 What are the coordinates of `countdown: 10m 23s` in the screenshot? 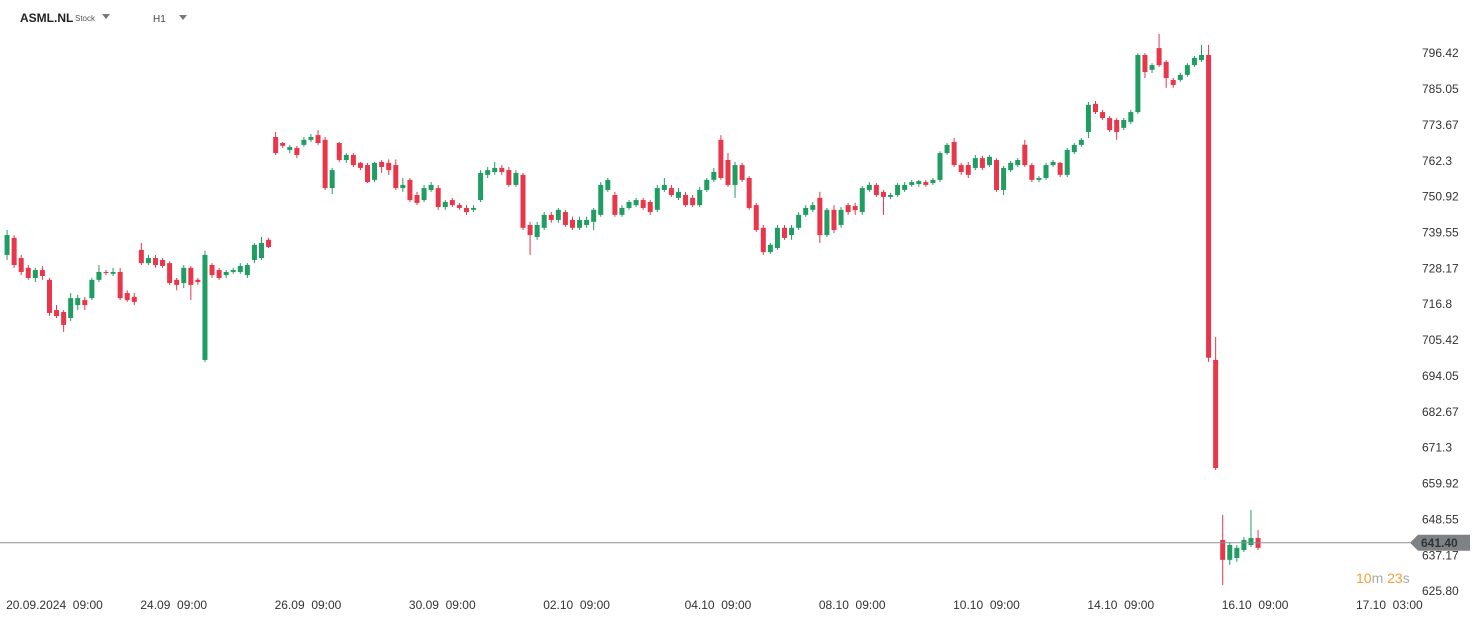 It's located at (1383, 578).